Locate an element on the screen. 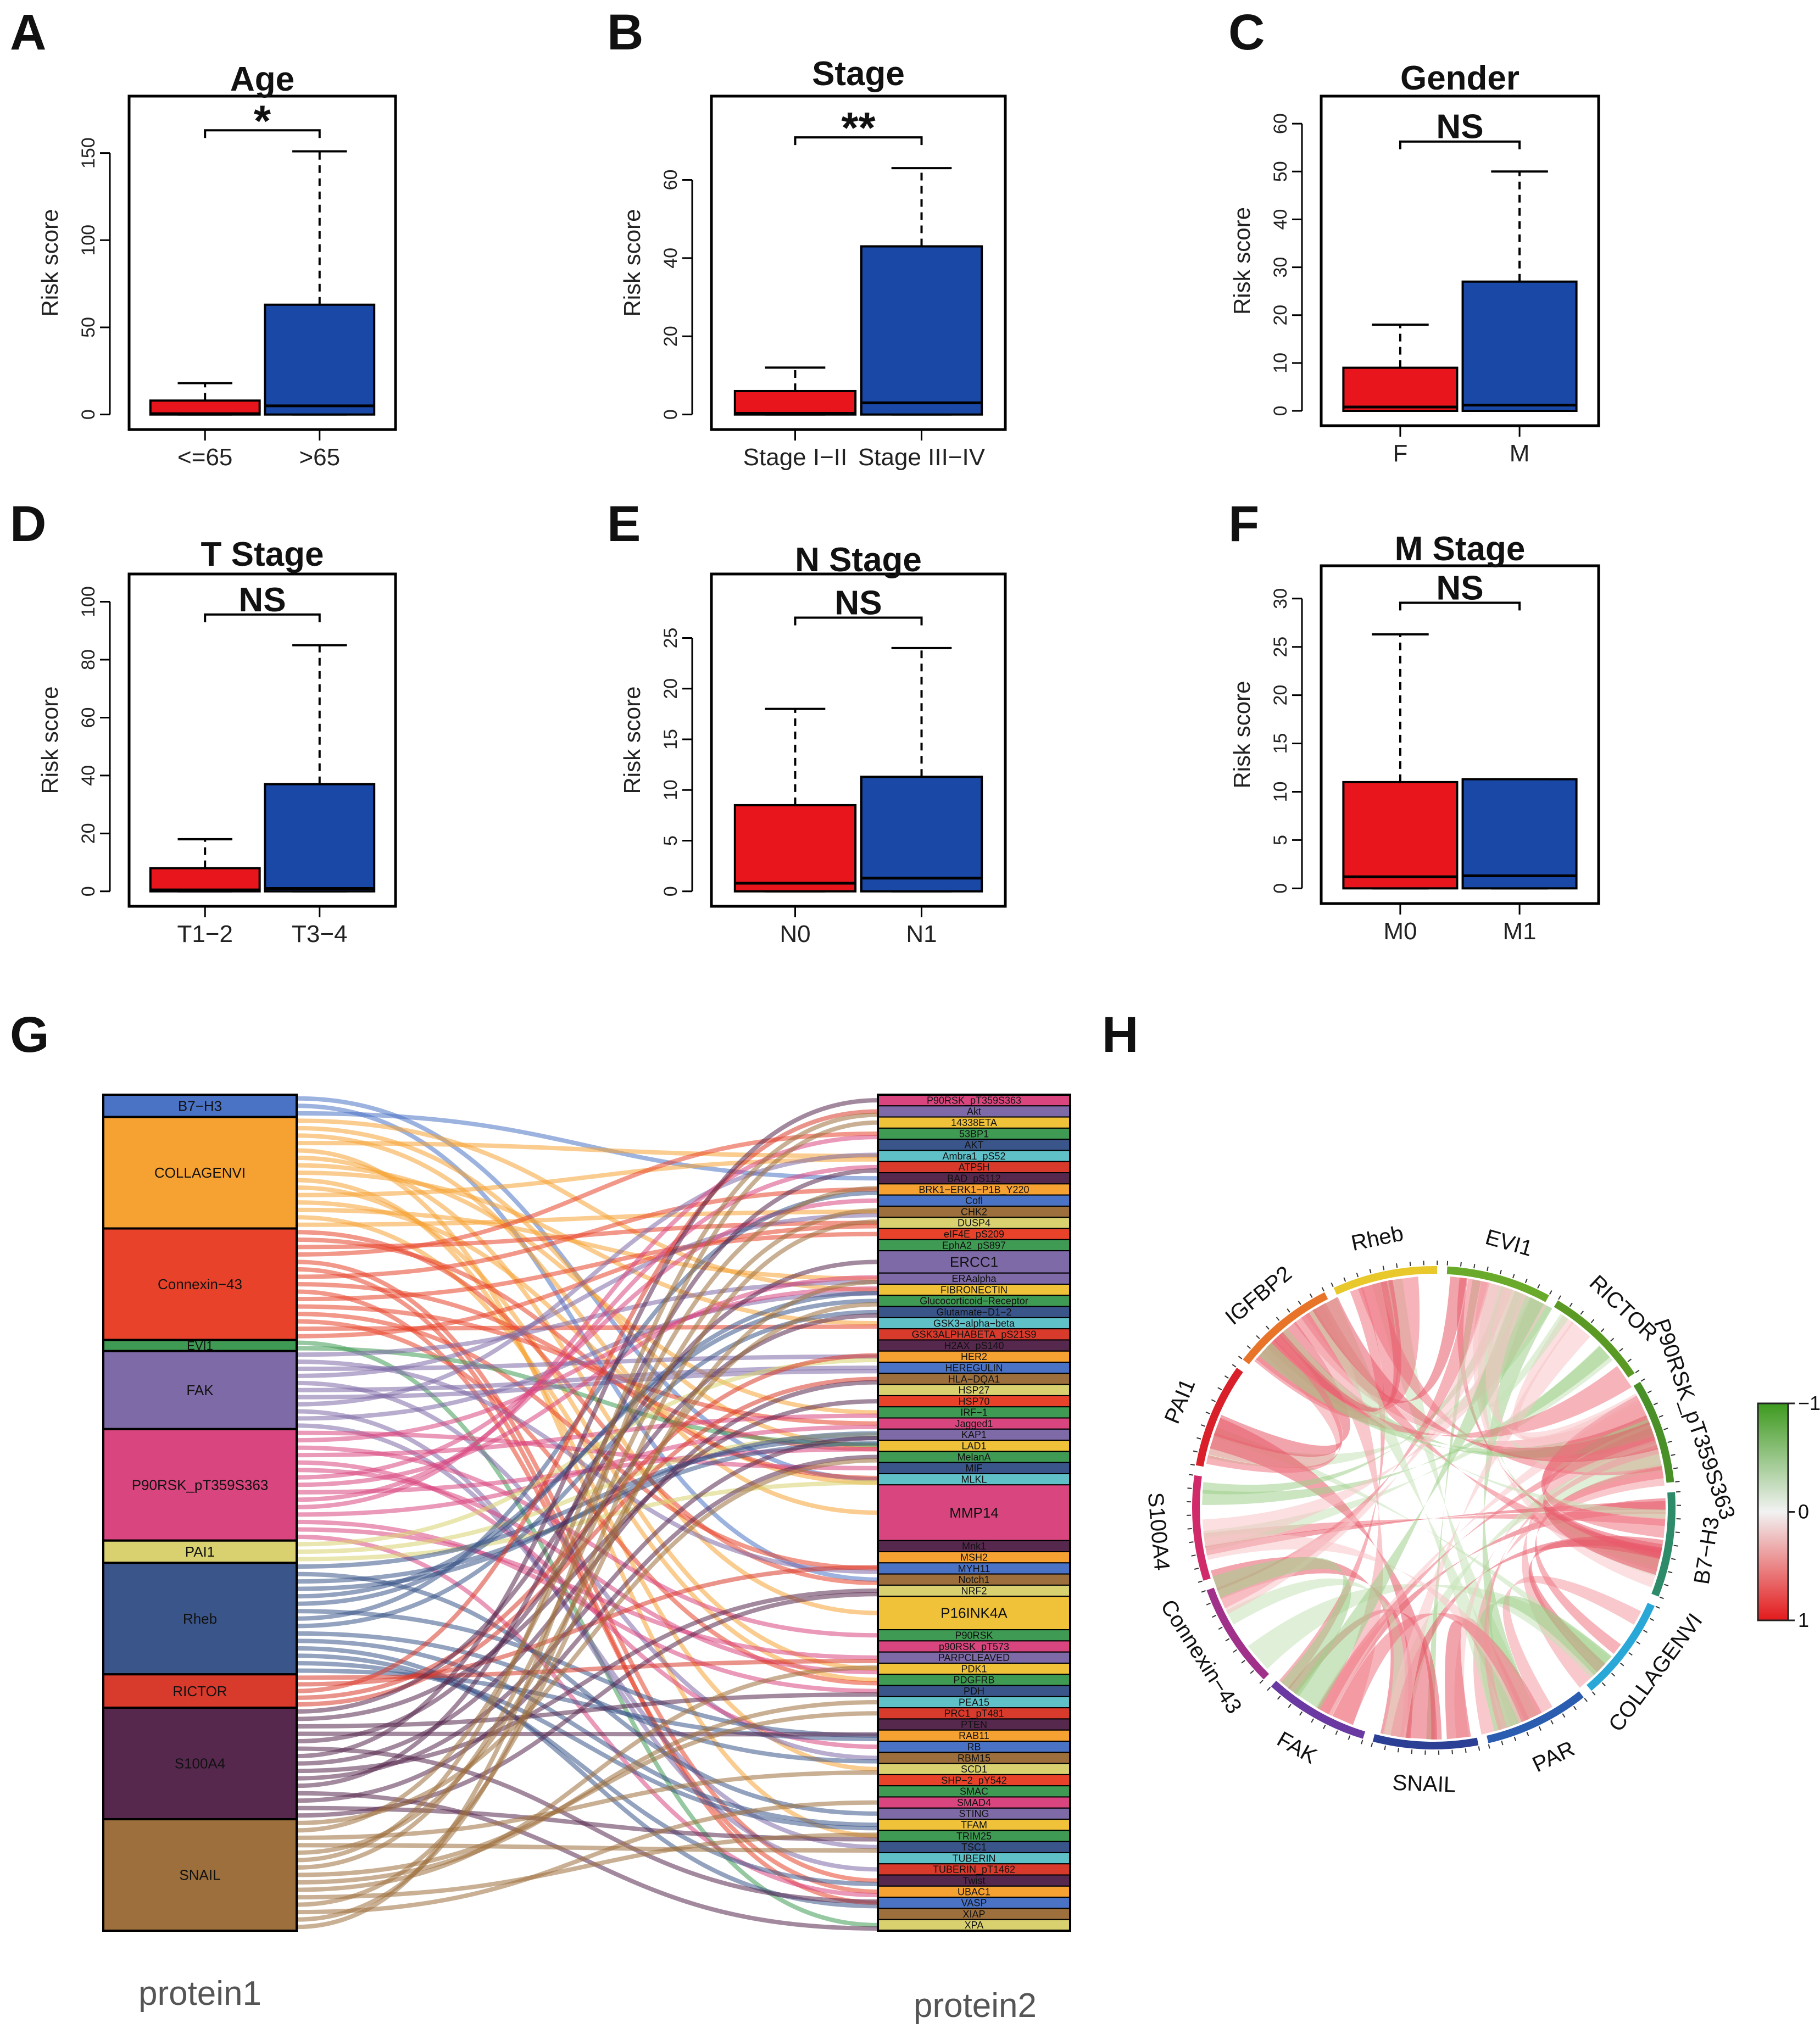  x-tick-label: M0 is located at coordinates (1400, 931).